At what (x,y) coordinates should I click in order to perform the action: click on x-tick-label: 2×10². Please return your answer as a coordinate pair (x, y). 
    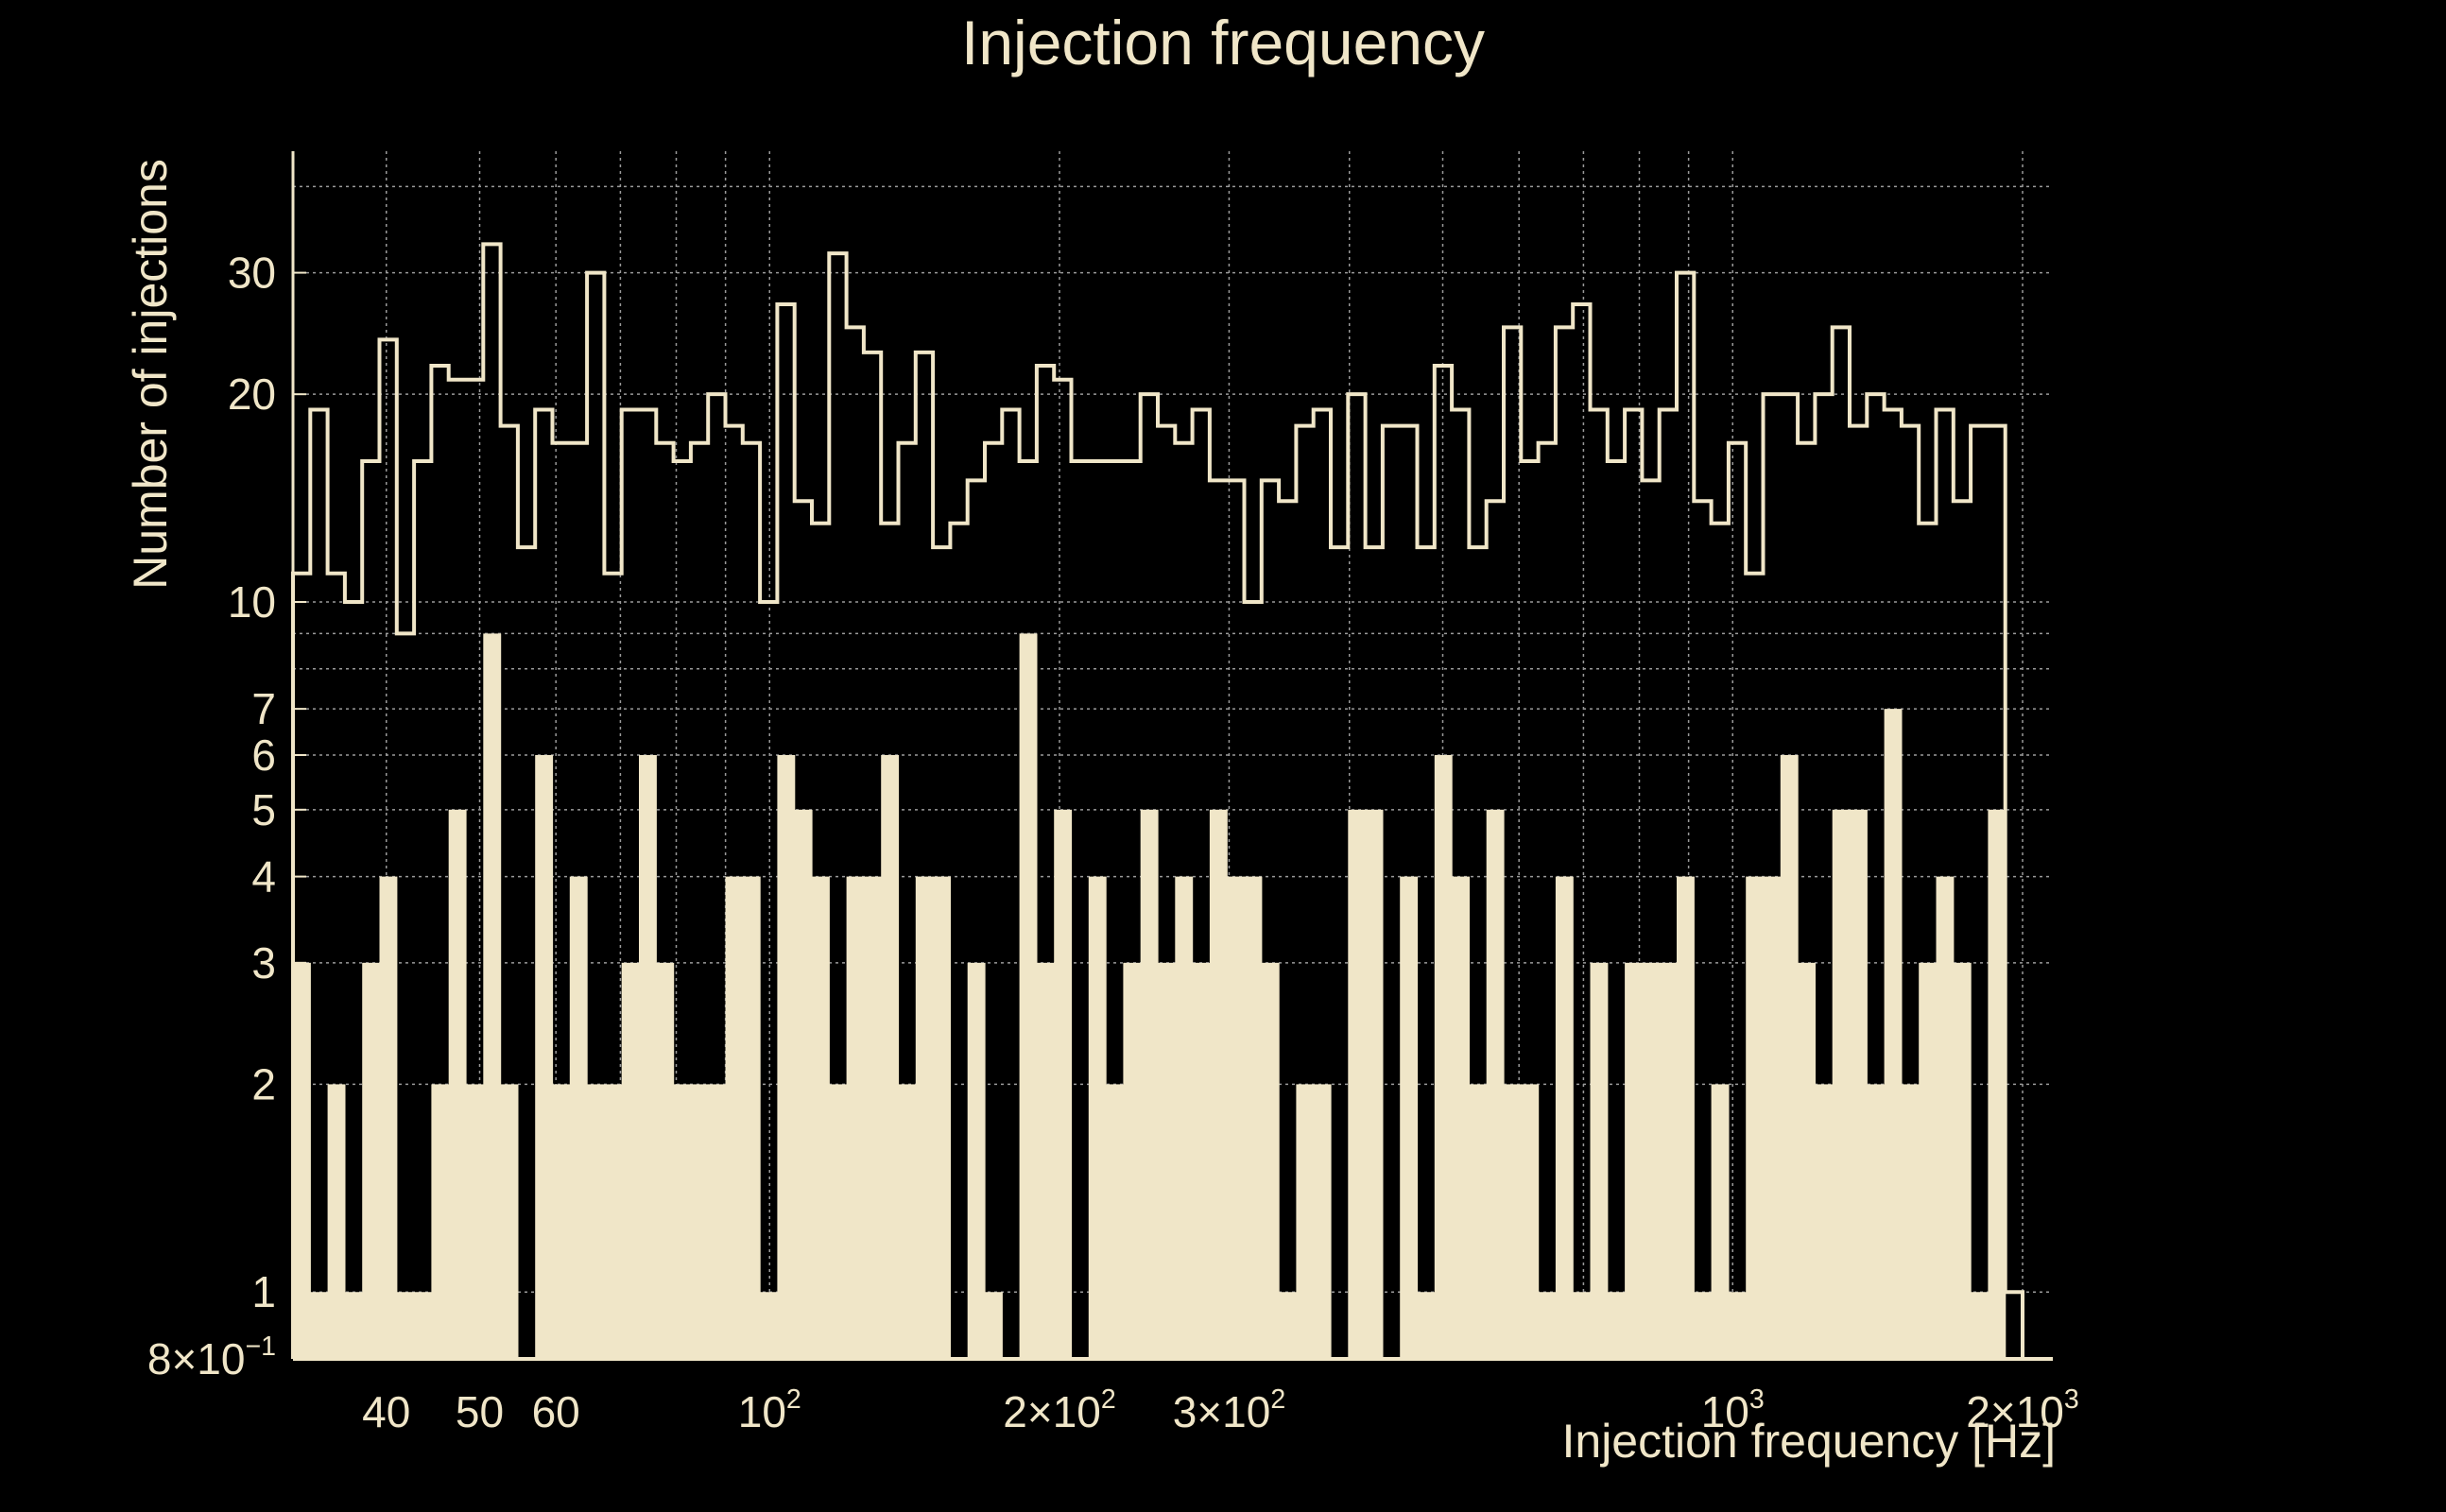
    Looking at the image, I should click on (1059, 1410).